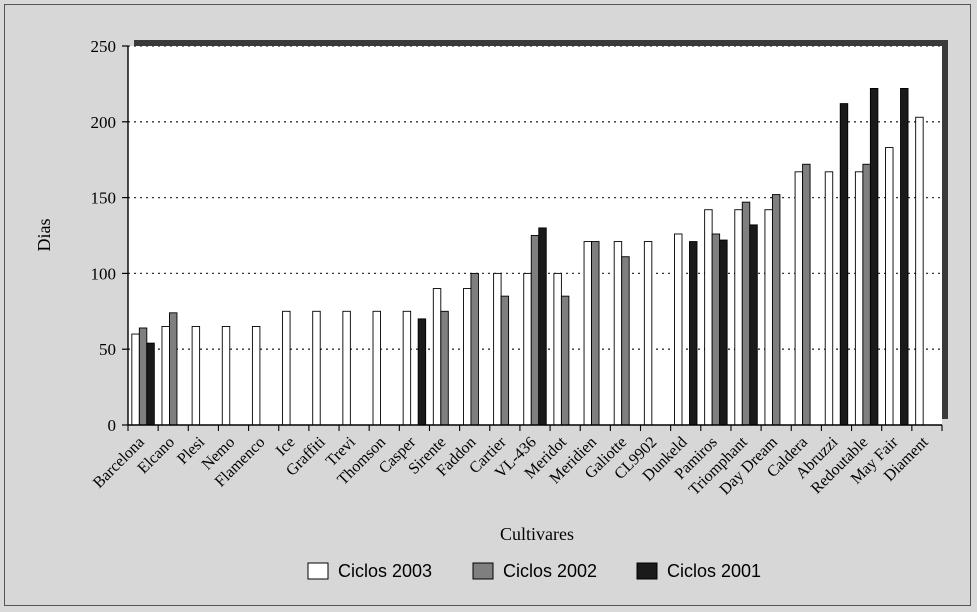  What do you see at coordinates (104, 198) in the screenshot?
I see `y-tick-label: 150` at bounding box center [104, 198].